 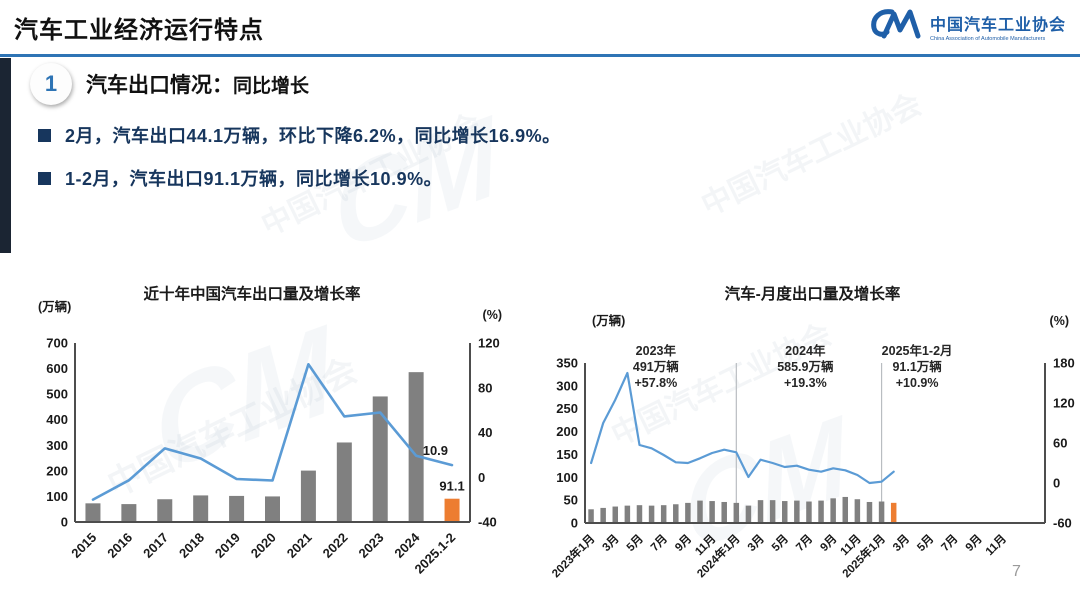 I want to click on svg-text: 491万辆, so click(x=656, y=366).